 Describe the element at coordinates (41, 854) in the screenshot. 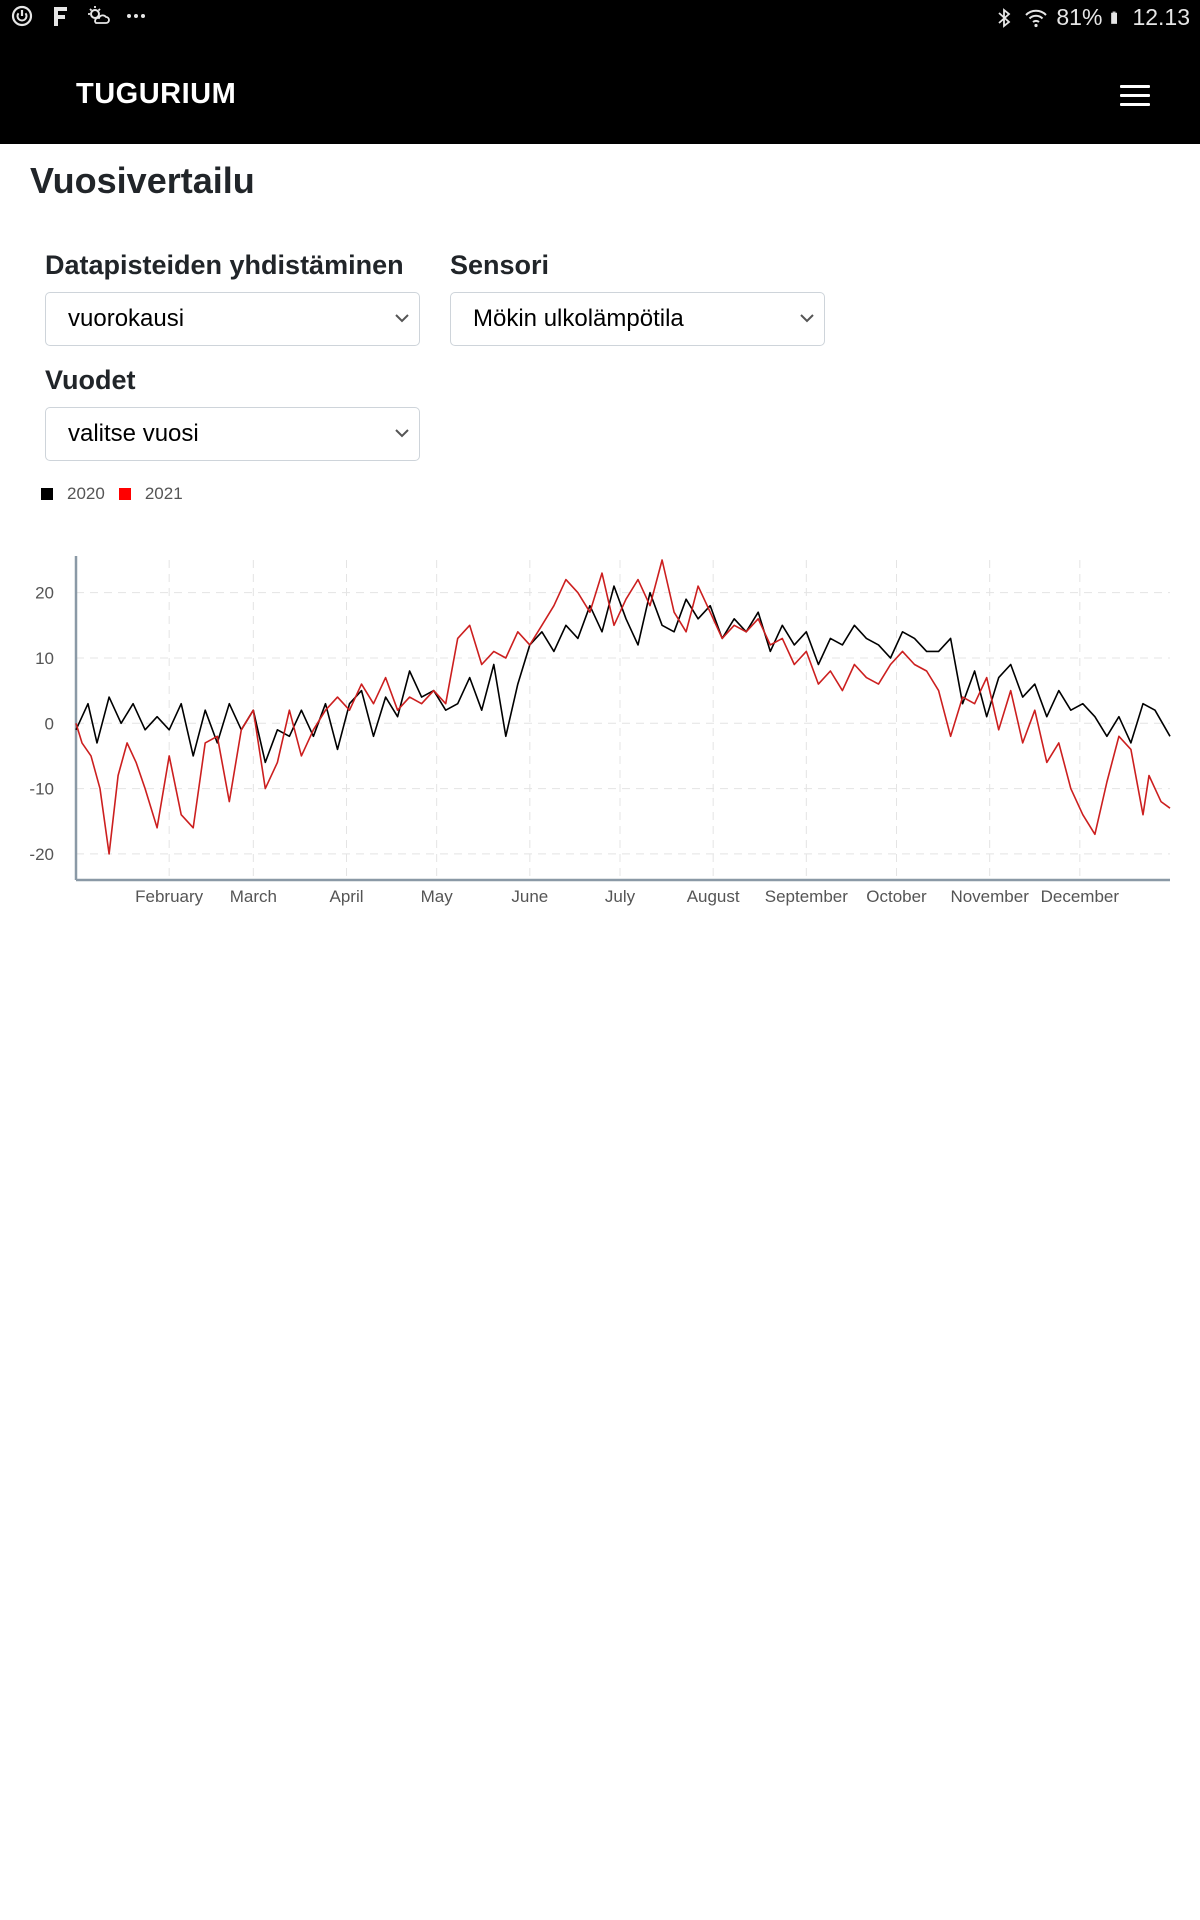

I see `y-tick-label: -20` at that location.